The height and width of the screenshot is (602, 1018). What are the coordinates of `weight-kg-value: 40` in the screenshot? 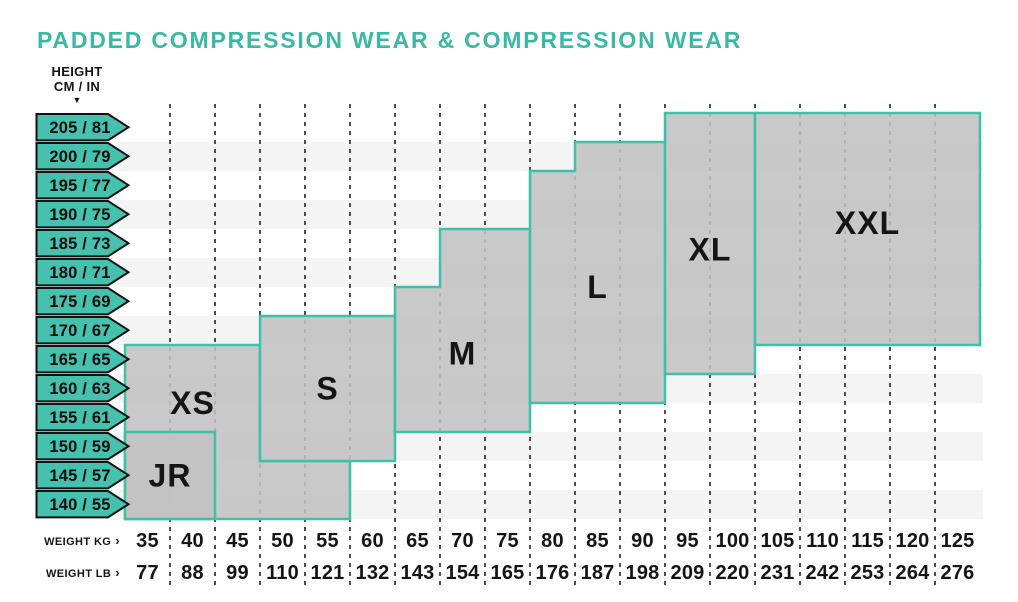 It's located at (192, 541).